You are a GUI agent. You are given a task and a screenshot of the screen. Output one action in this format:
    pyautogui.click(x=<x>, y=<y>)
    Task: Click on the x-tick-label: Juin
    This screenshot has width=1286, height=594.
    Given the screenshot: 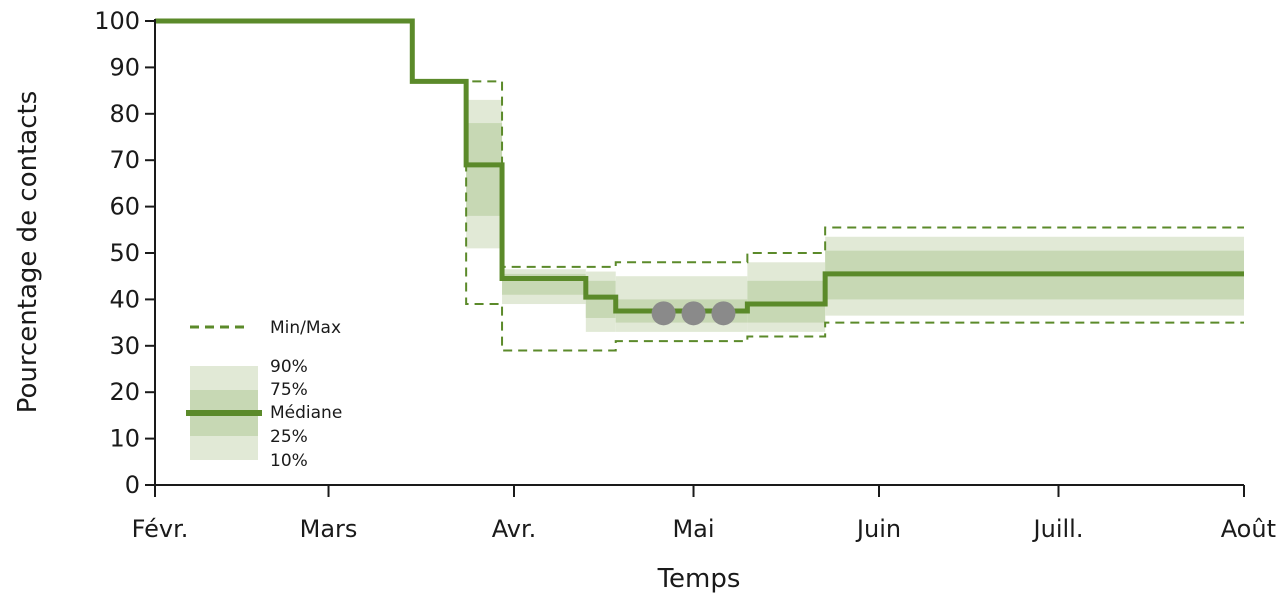 What is the action you would take?
    pyautogui.click(x=878, y=529)
    